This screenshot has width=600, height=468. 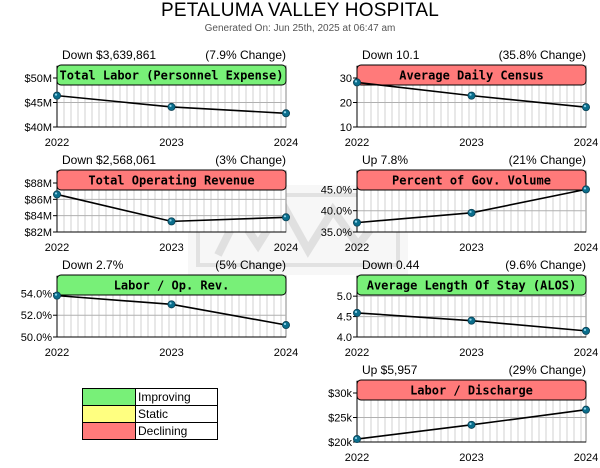 What do you see at coordinates (391, 265) in the screenshot?
I see `change-value: Down 0.44` at bounding box center [391, 265].